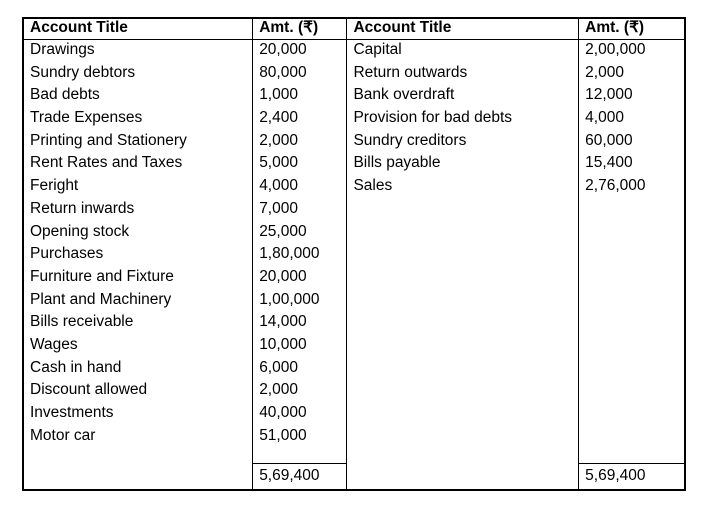 Image resolution: width=712 pixels, height=507 pixels. What do you see at coordinates (300, 413) in the screenshot?
I see `debit-amount: 40,000` at bounding box center [300, 413].